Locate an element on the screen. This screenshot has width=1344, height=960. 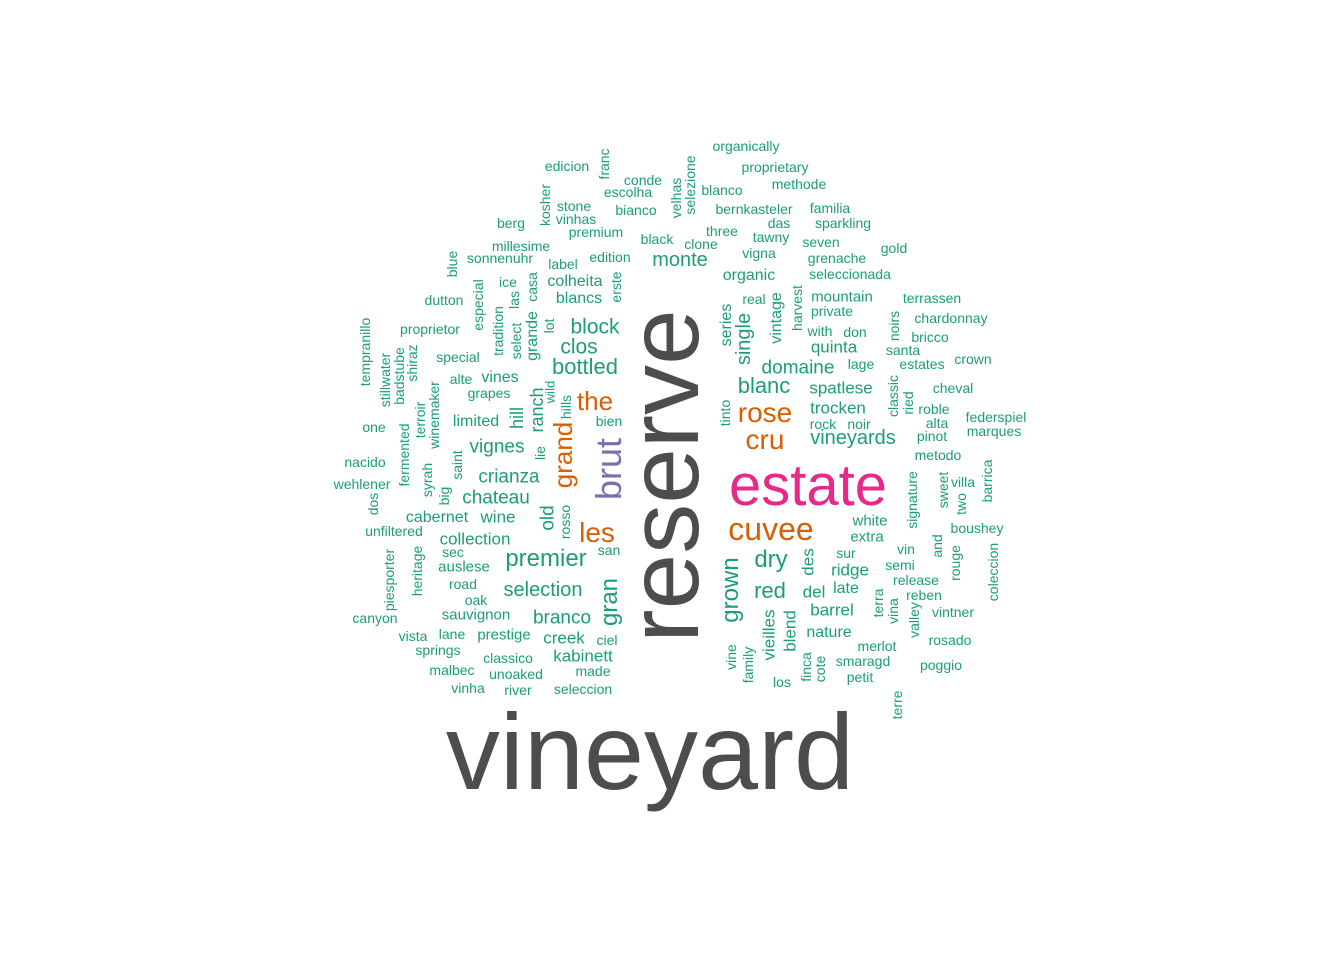
word-sauvignon: sauvignon is located at coordinates (476, 615).